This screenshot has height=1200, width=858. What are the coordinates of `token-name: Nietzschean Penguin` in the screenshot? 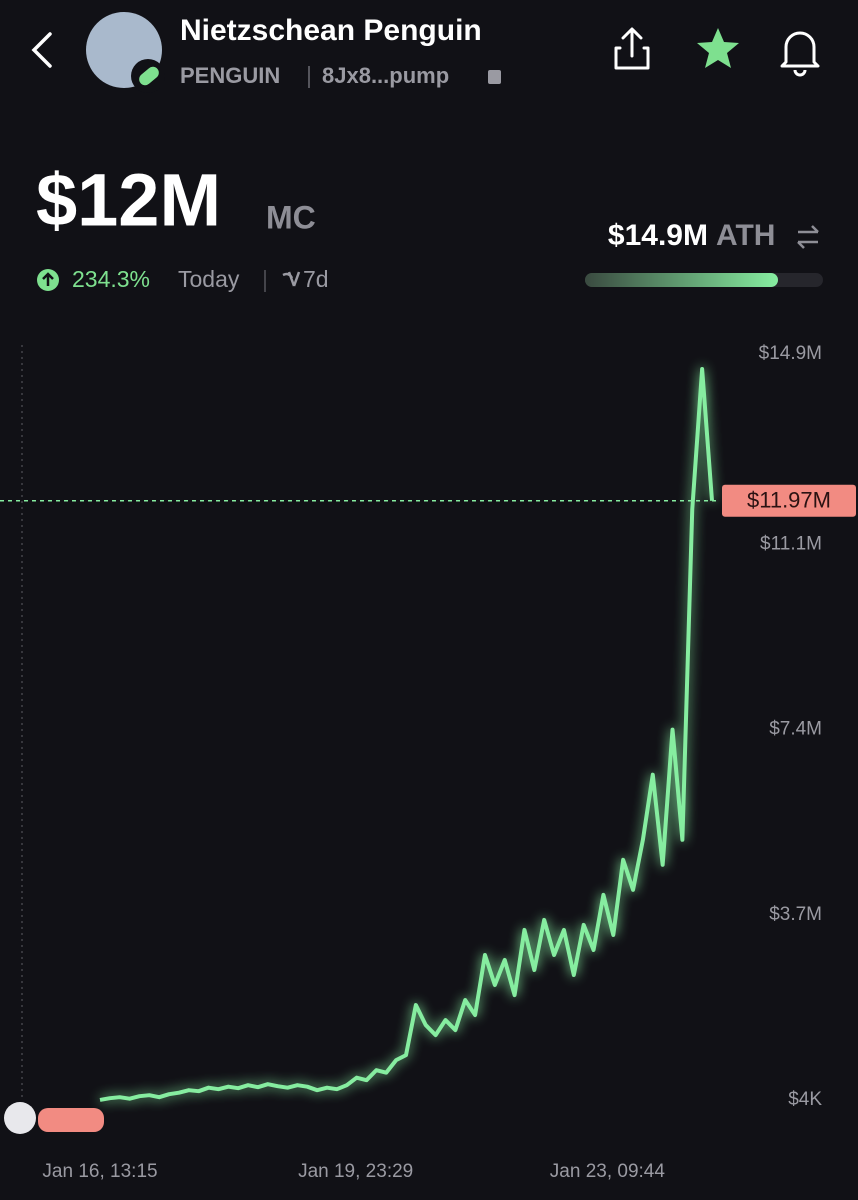 It's located at (331, 30).